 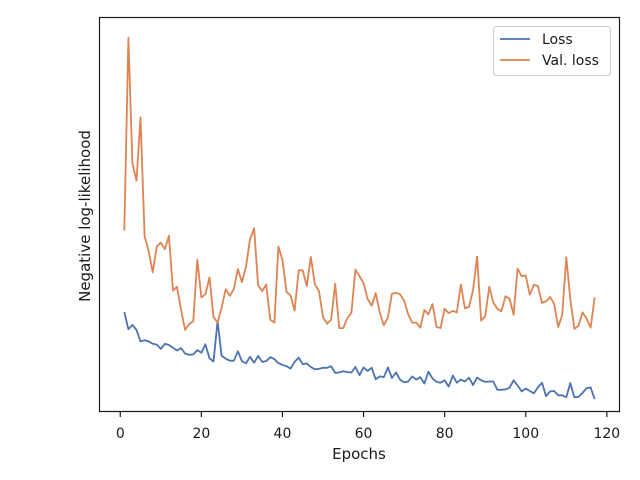 I want to click on x-tick-label: 20, so click(x=201, y=434).